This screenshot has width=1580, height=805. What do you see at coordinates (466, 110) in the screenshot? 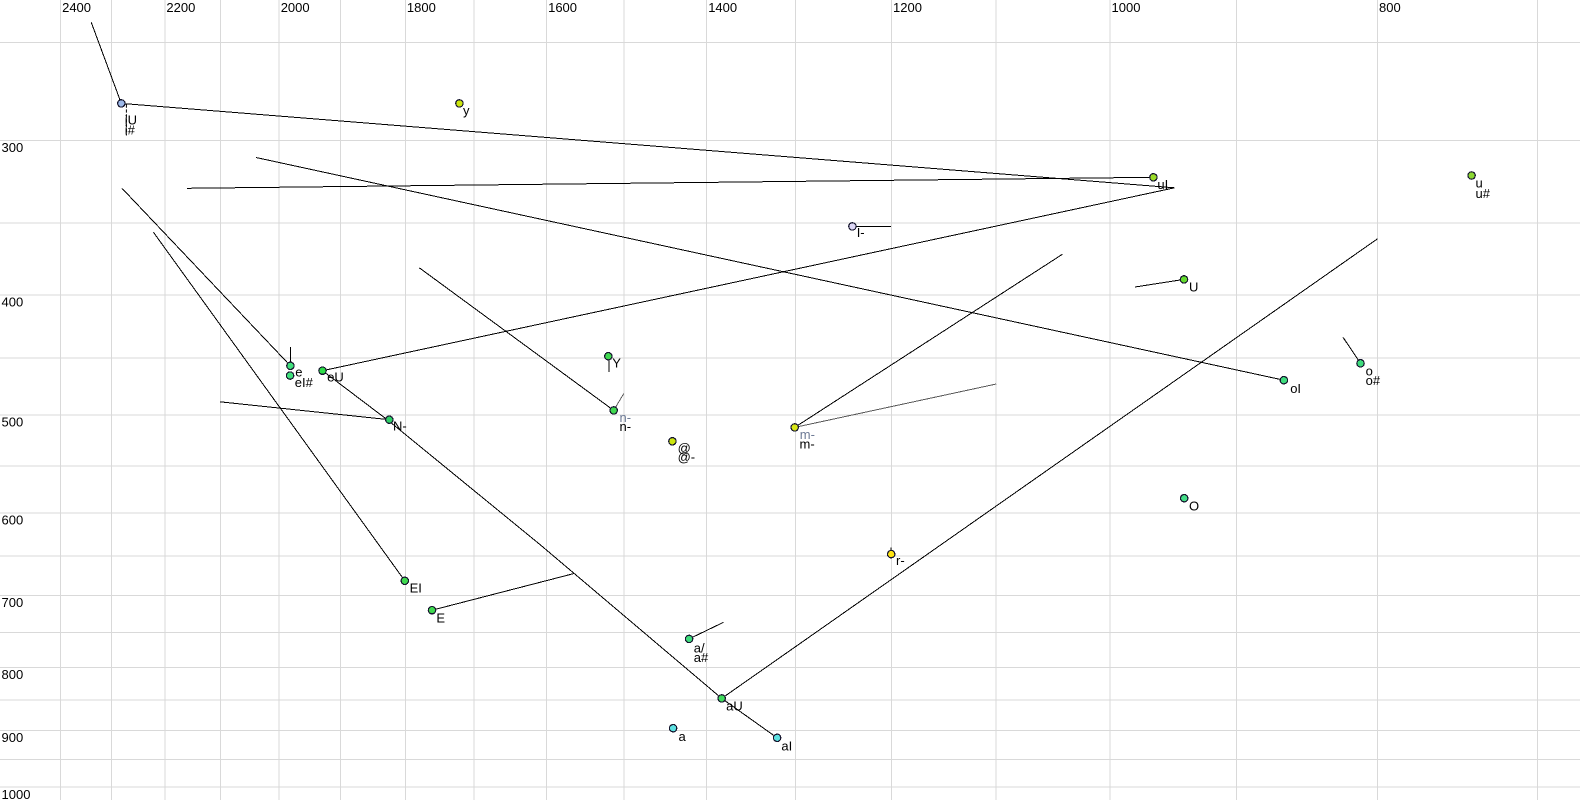
I see `svg-text: y` at bounding box center [466, 110].